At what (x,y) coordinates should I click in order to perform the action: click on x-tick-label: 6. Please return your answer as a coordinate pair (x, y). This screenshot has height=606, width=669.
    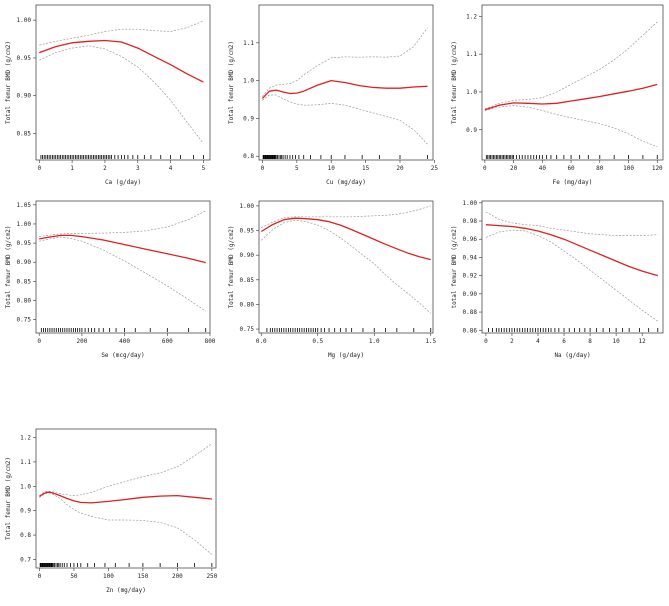
    Looking at the image, I should click on (564, 341).